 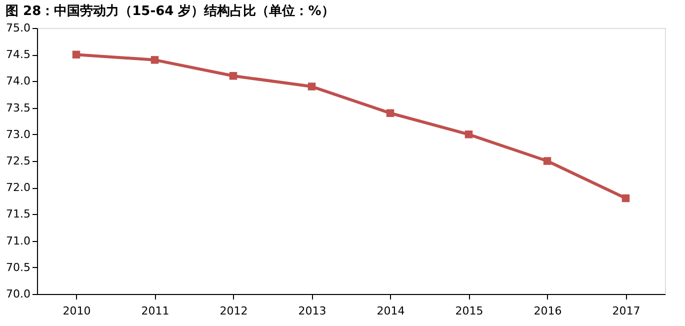 I want to click on y-tick-label: 74.0, so click(x=18, y=81).